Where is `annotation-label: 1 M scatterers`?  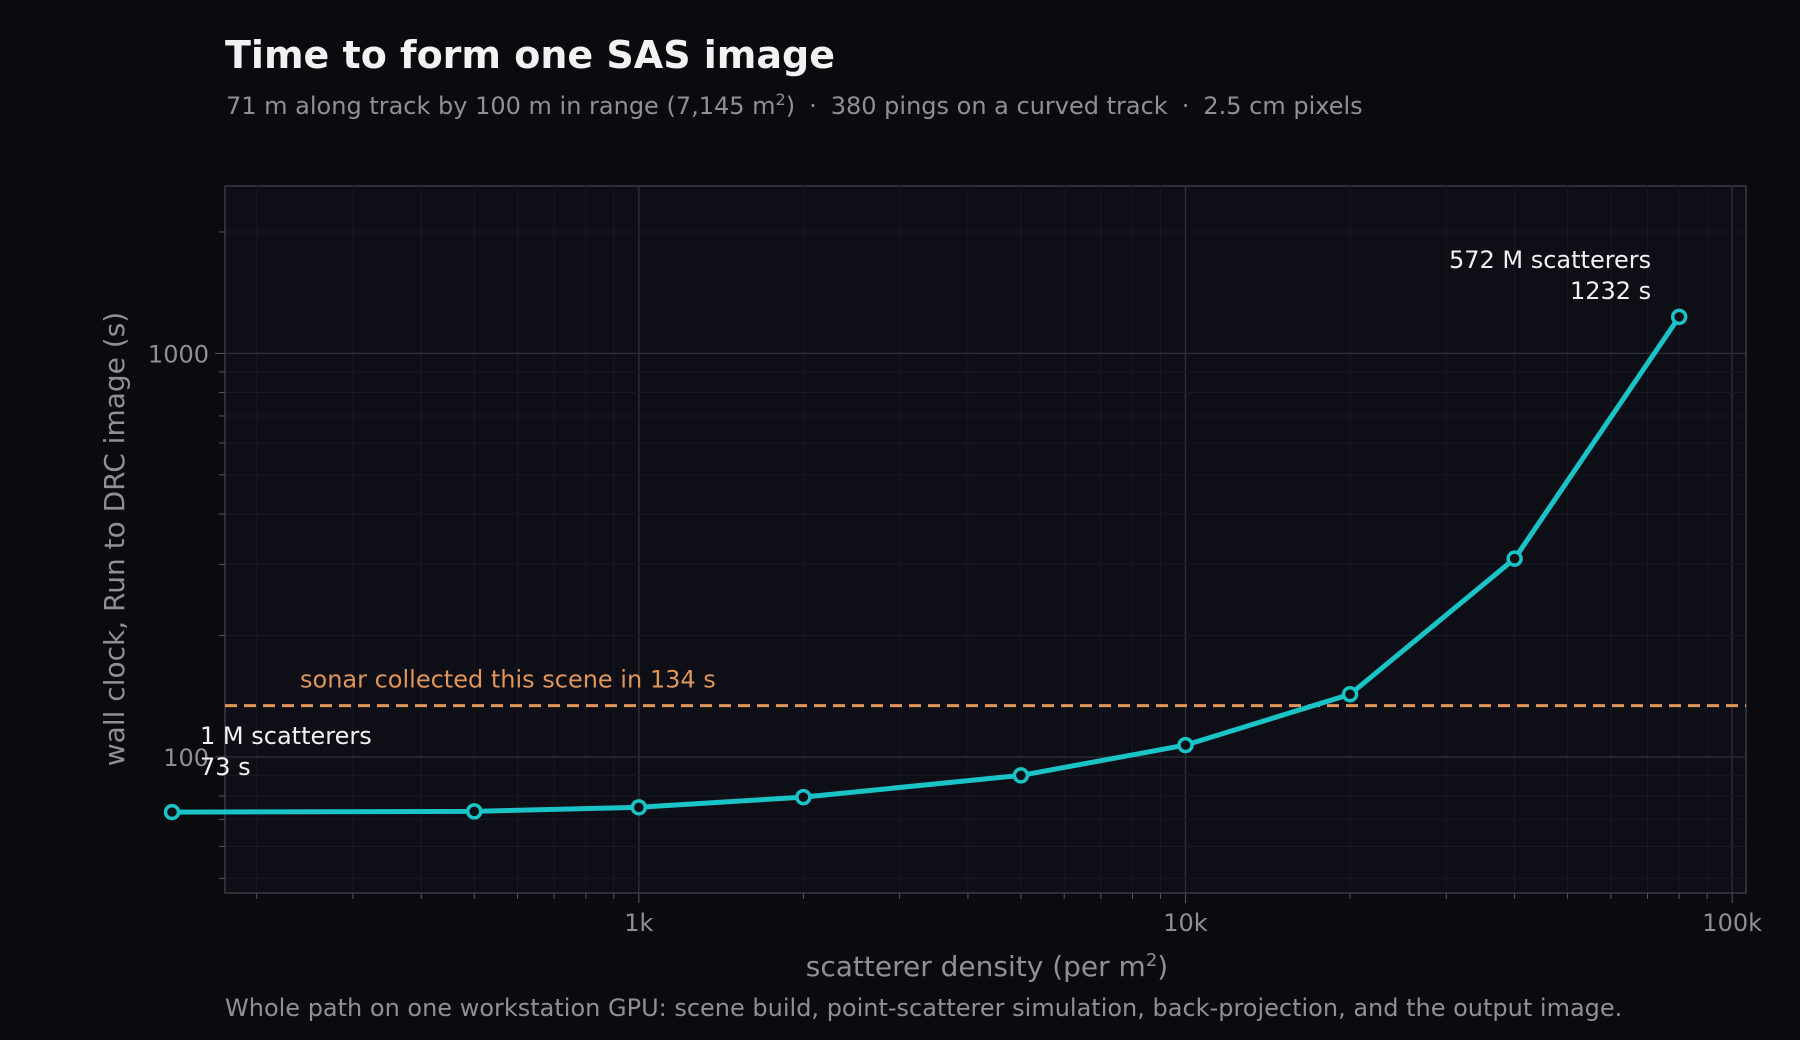
annotation-label: 1 M scatterers is located at coordinates (286, 736).